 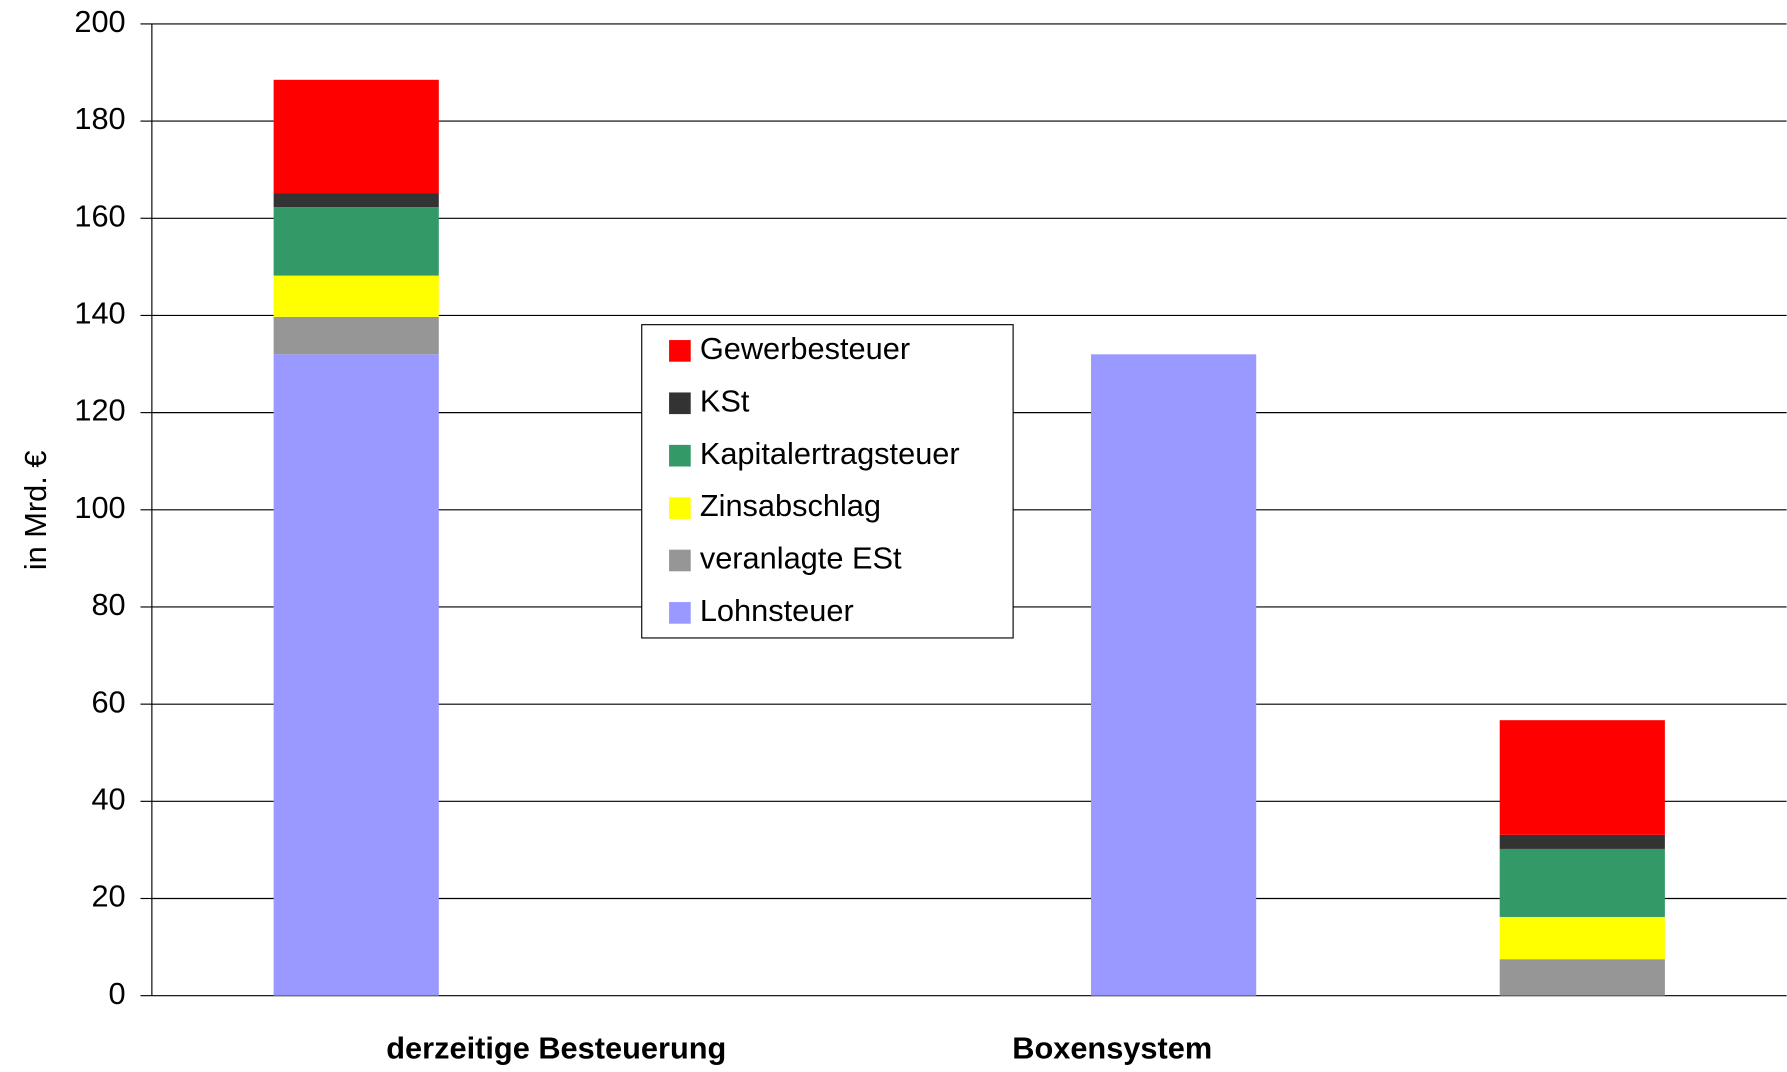 What do you see at coordinates (777, 610) in the screenshot?
I see `legend-label: Lohnsteuer` at bounding box center [777, 610].